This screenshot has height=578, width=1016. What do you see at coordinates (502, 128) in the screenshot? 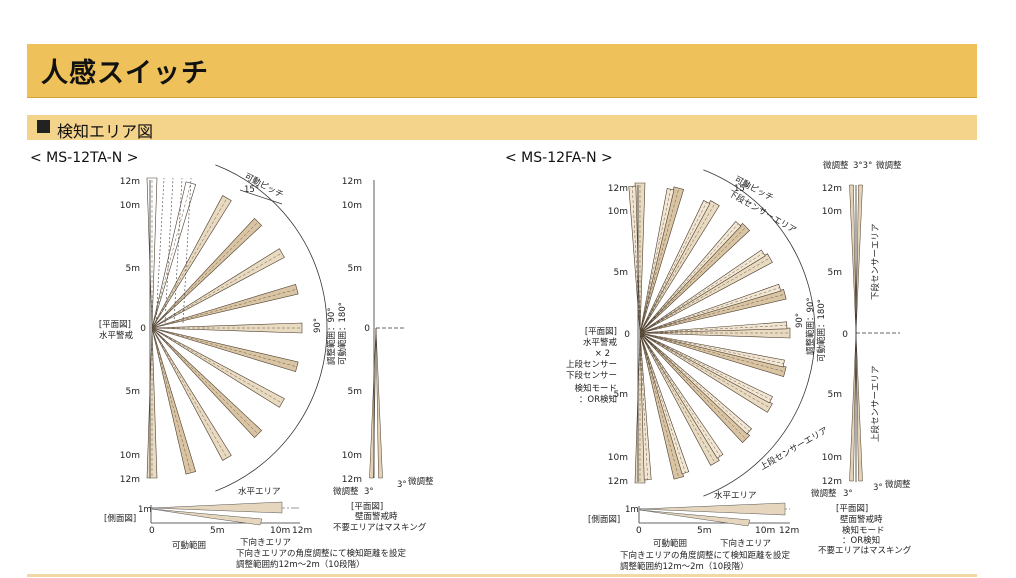
I see `section-header: 検知エリア図` at bounding box center [502, 128].